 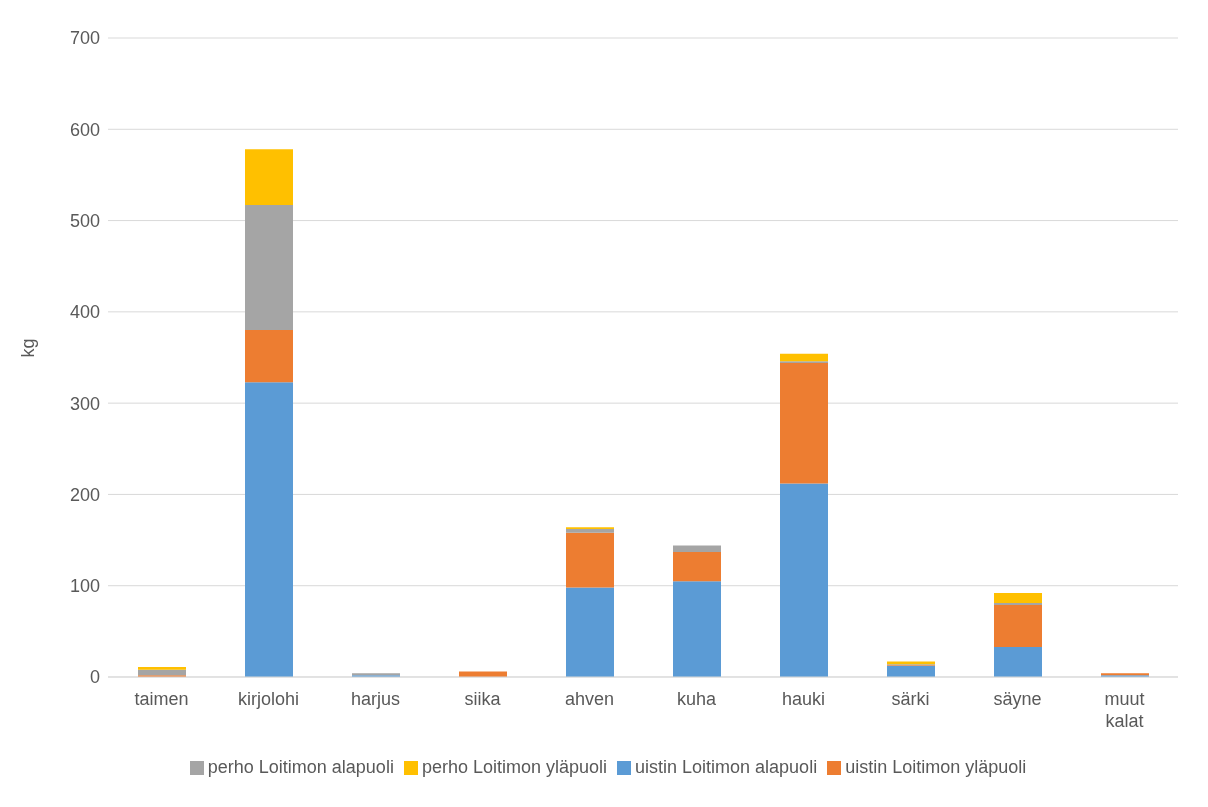 What do you see at coordinates (483, 699) in the screenshot?
I see `x-tick-label: siika` at bounding box center [483, 699].